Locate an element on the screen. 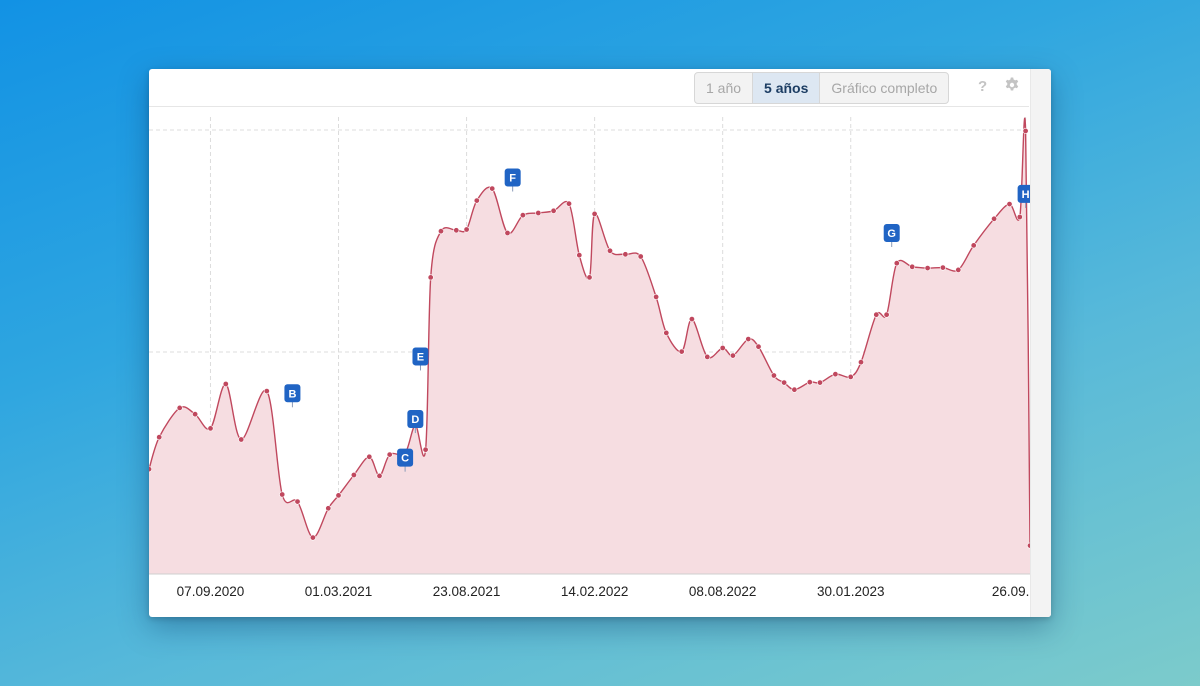 The image size is (1200, 686). x-tick-label: 07.09.2020 is located at coordinates (211, 591).